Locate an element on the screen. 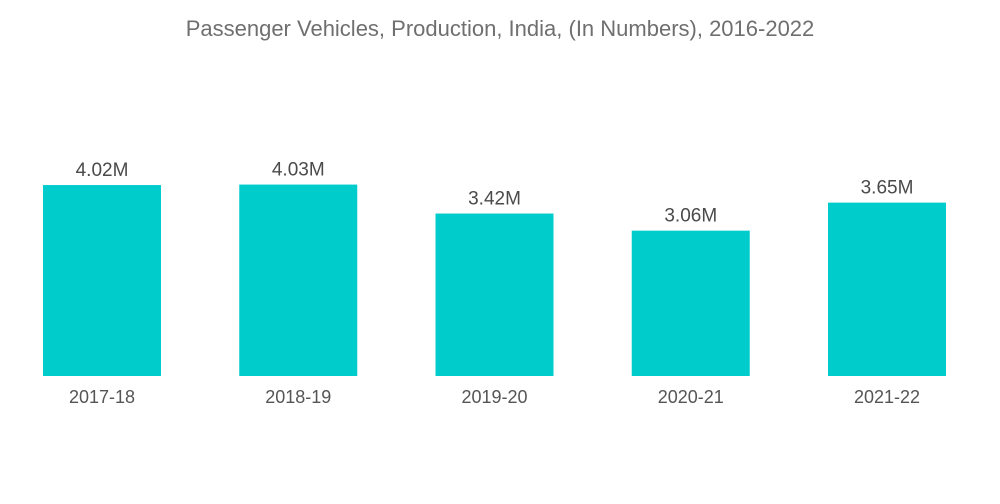 This screenshot has width=1000, height=504. x-tick-label-2021-22: 2021-22 is located at coordinates (887, 397).